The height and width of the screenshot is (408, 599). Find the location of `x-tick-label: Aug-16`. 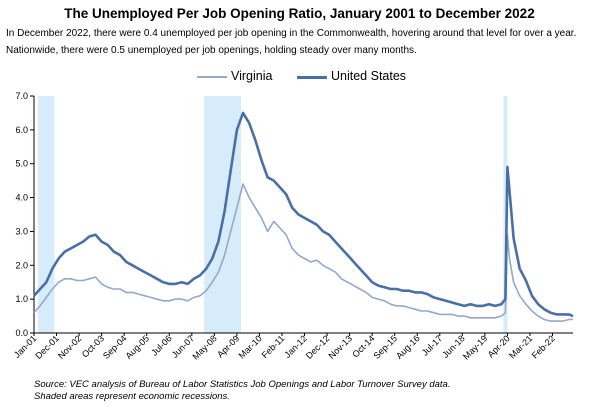

x-tick-label: Aug-16 is located at coordinates (408, 347).